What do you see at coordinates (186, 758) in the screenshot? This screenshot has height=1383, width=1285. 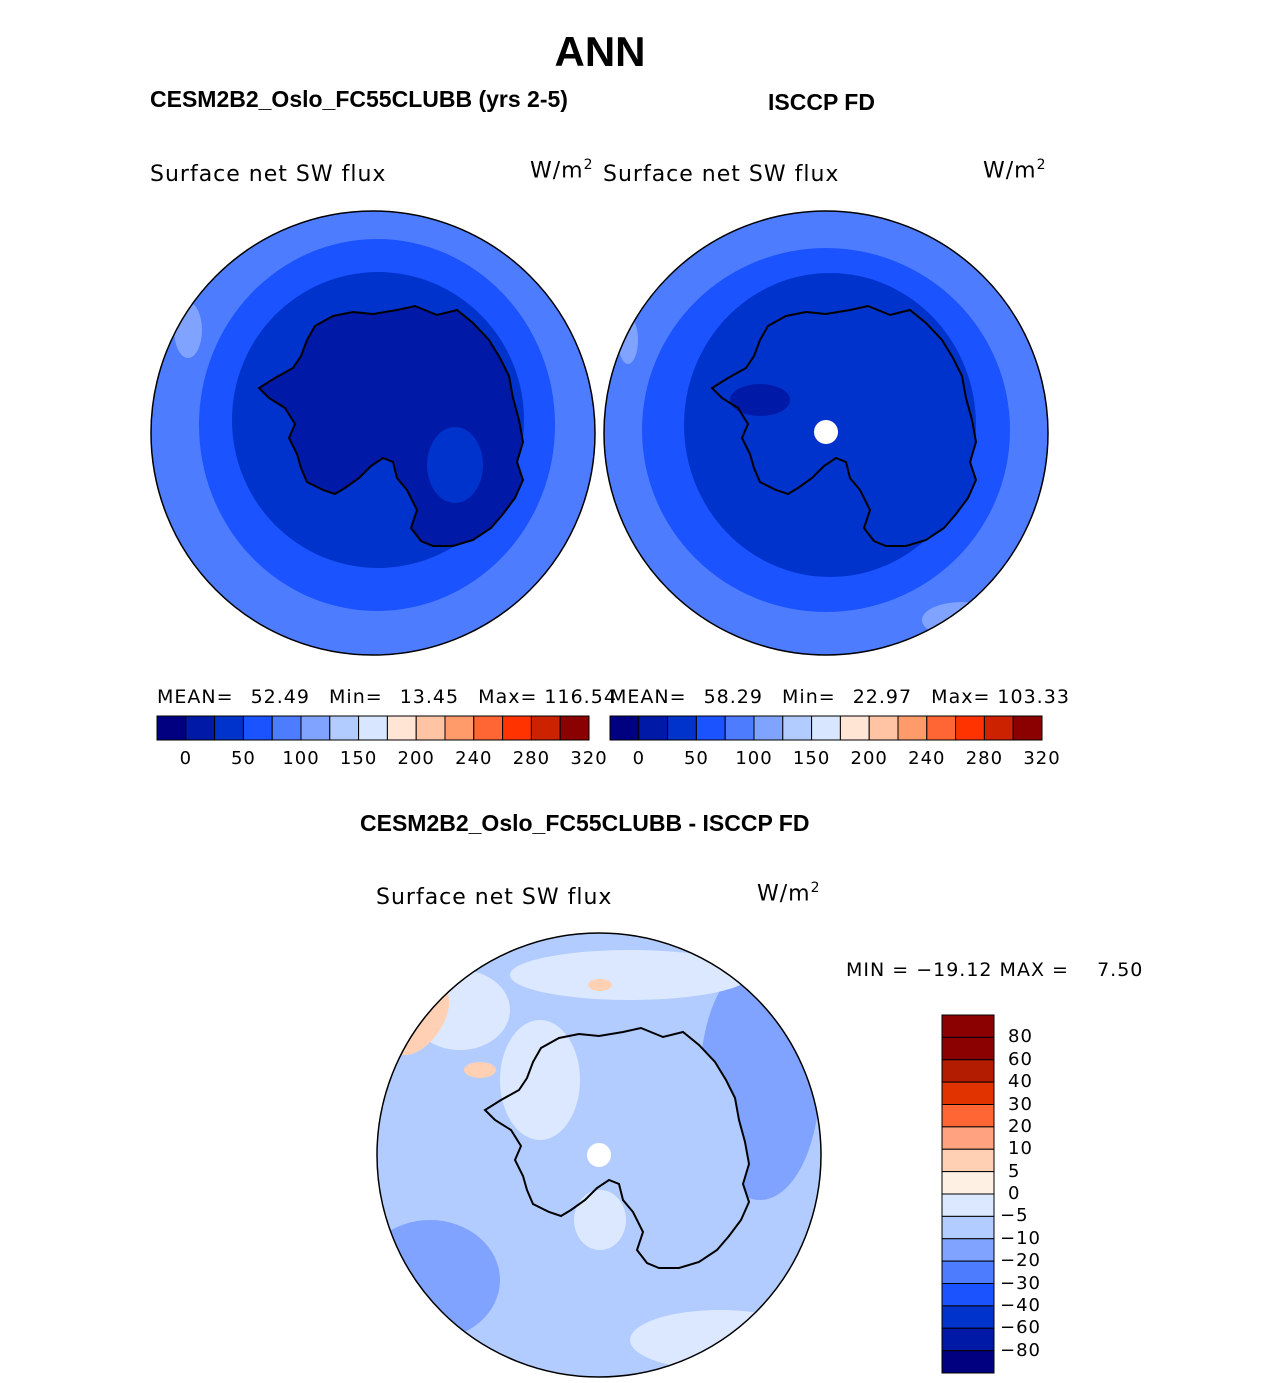 I see `left-colorbar-tick-label: 0` at bounding box center [186, 758].